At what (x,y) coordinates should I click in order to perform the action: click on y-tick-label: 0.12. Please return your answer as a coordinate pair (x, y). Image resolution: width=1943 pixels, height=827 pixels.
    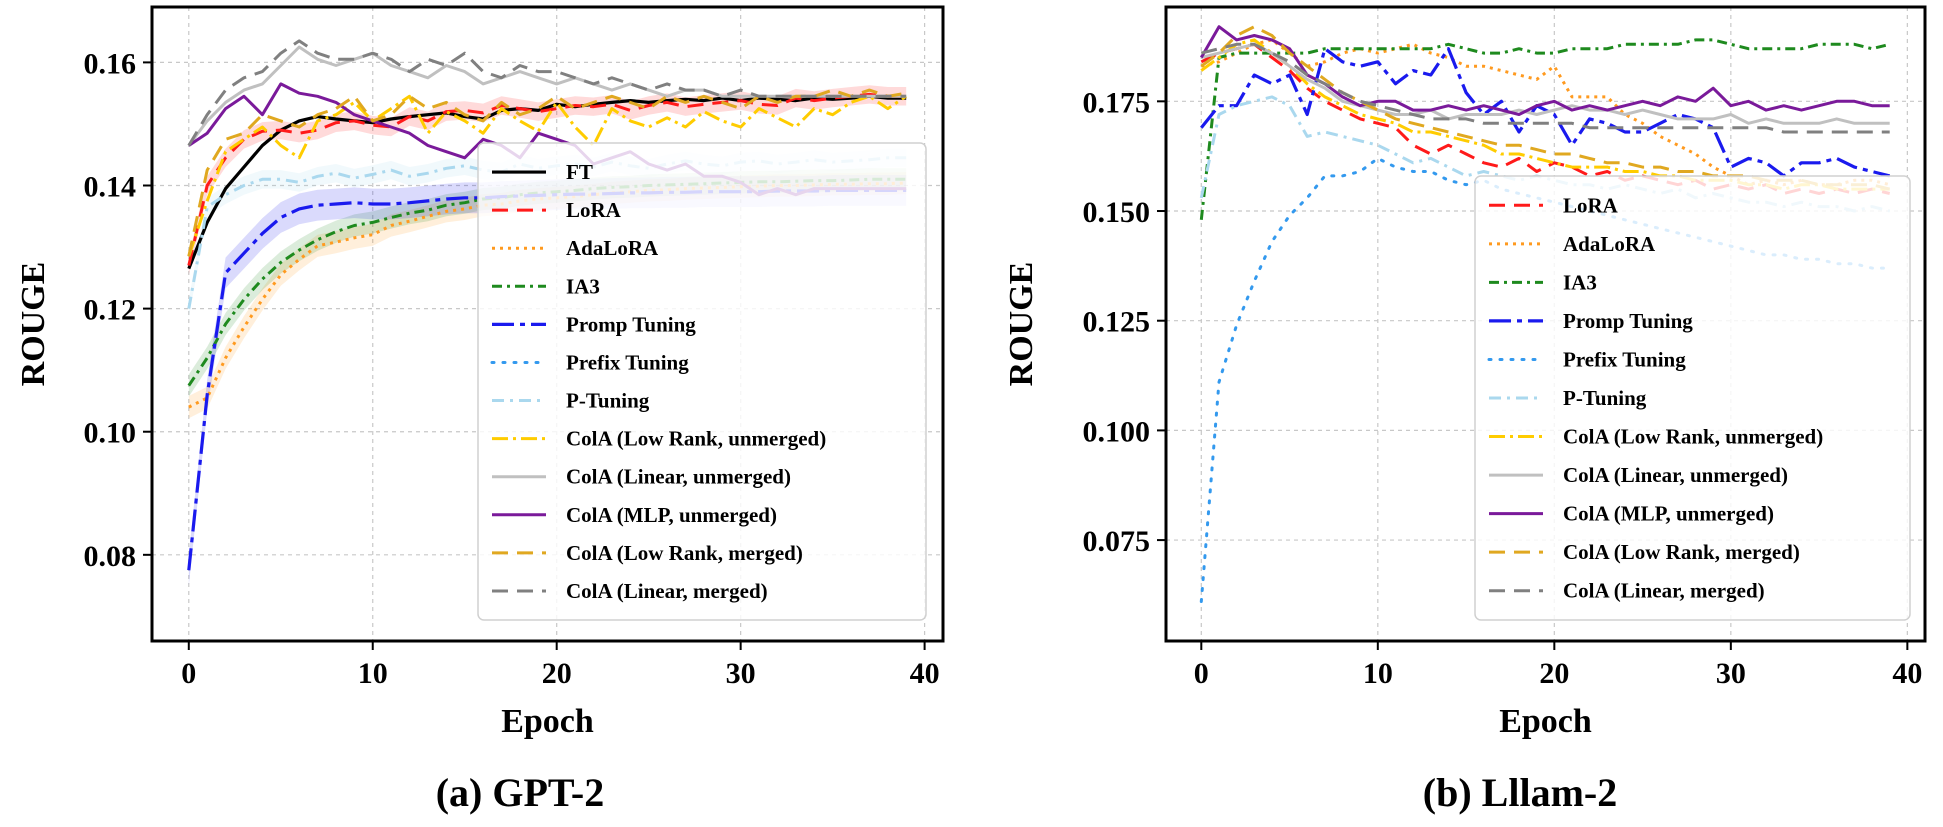
    Looking at the image, I should click on (110, 310).